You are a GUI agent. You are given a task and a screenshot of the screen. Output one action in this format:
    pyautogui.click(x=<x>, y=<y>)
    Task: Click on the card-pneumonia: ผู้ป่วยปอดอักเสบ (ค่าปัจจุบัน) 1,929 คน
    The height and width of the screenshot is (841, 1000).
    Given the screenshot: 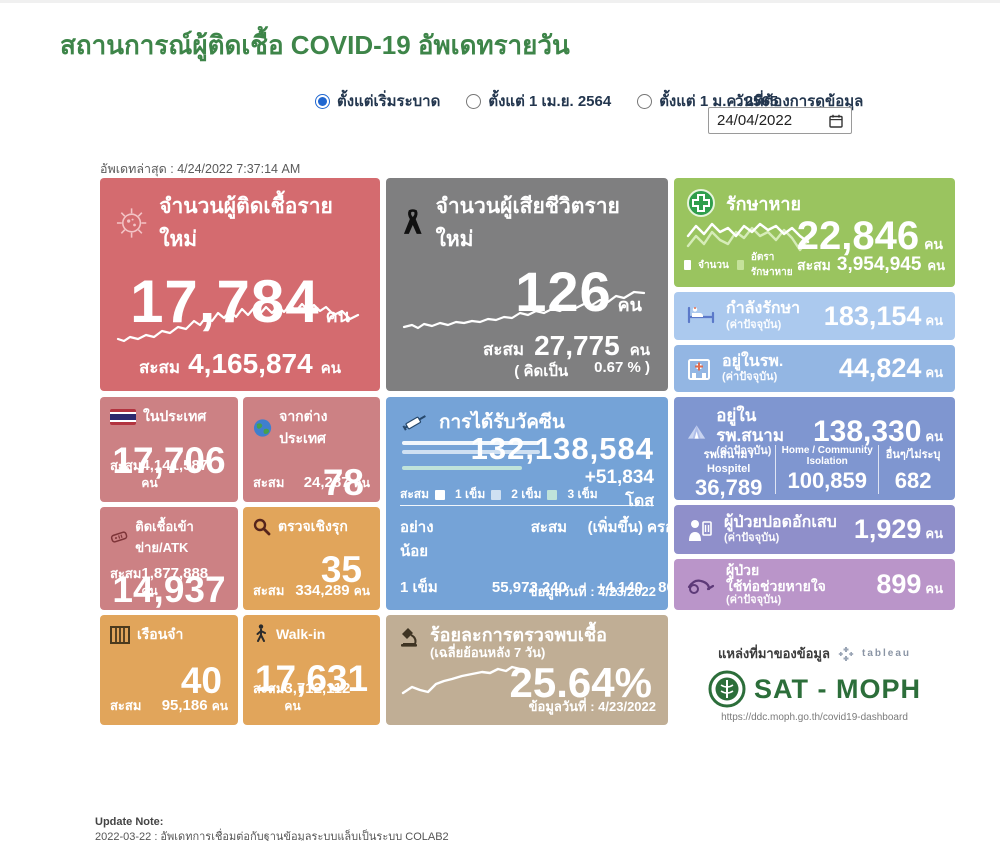 What is the action you would take?
    pyautogui.click(x=814, y=529)
    